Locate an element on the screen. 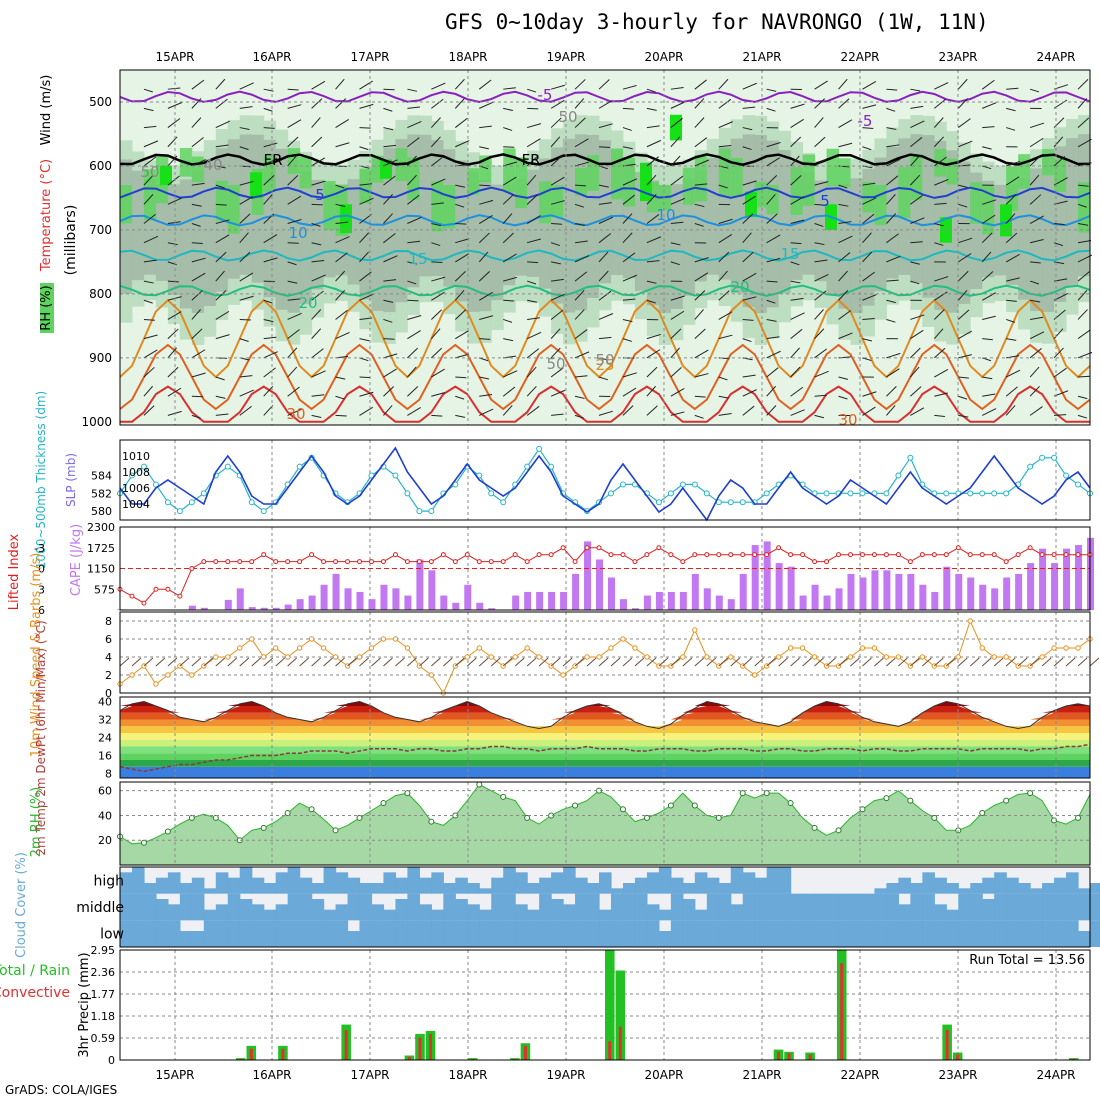 The image size is (1100, 1100). date-tick-top-21APR: 21APR is located at coordinates (761, 57).